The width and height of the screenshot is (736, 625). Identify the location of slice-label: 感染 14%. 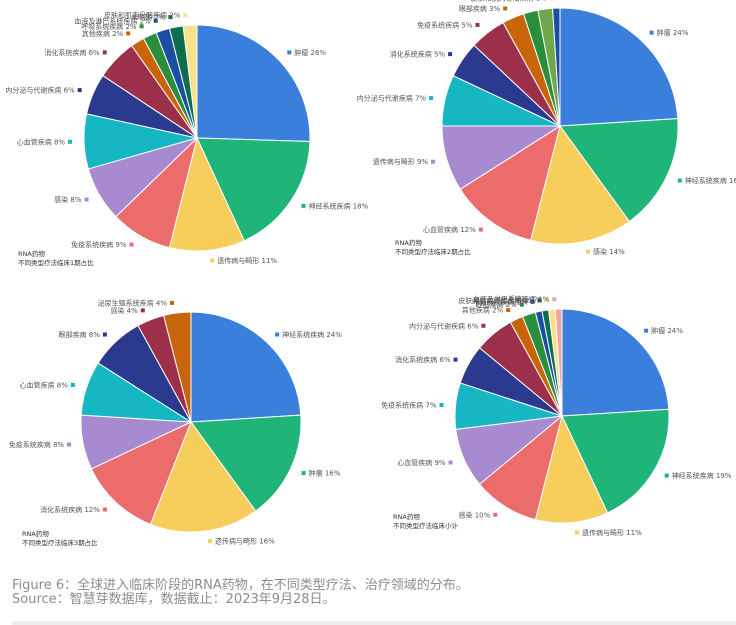
(609, 251).